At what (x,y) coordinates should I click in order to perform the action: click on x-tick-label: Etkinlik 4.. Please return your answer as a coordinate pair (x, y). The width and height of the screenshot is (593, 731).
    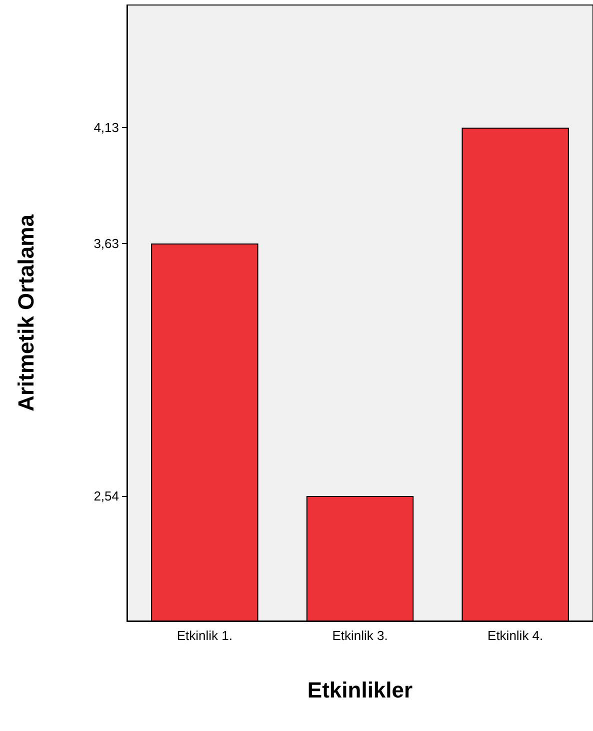
    Looking at the image, I should click on (516, 635).